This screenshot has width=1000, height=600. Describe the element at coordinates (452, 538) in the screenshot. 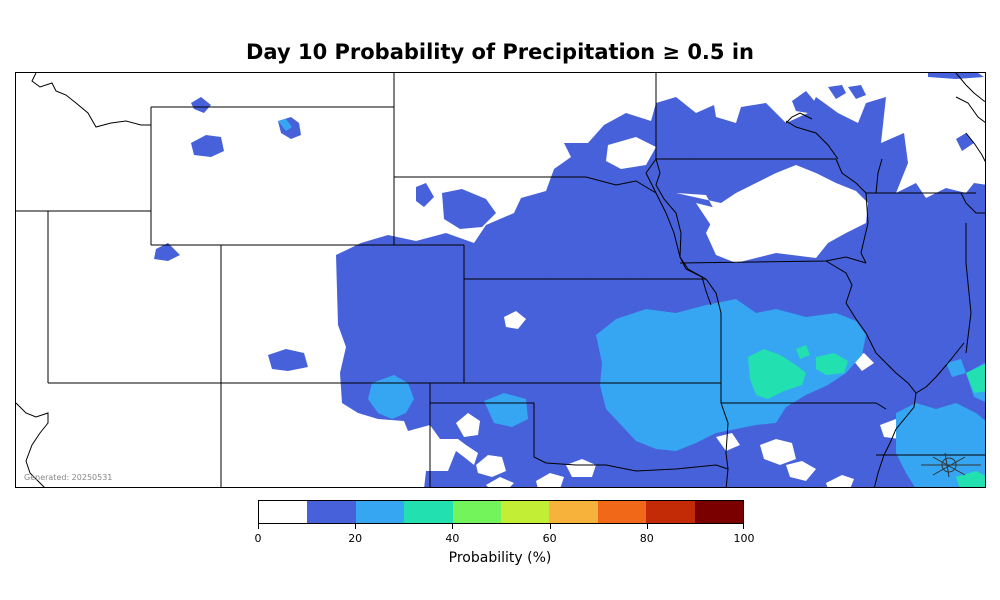

I see `colorbar-tick-label: 40` at that location.